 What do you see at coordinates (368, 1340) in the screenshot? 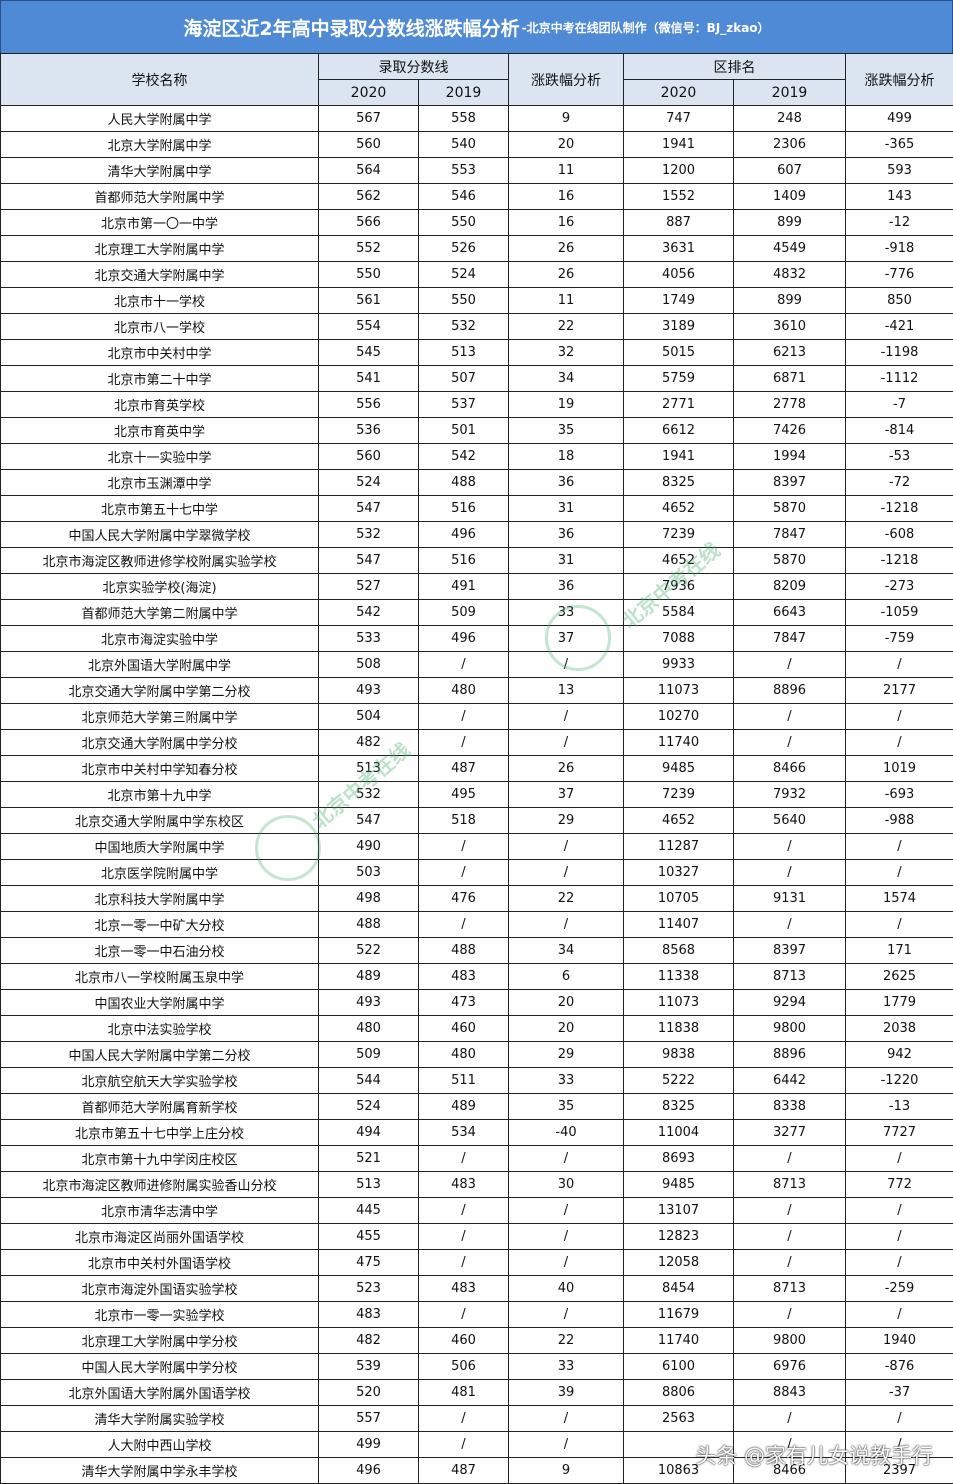
I see `score-2020: 482` at bounding box center [368, 1340].